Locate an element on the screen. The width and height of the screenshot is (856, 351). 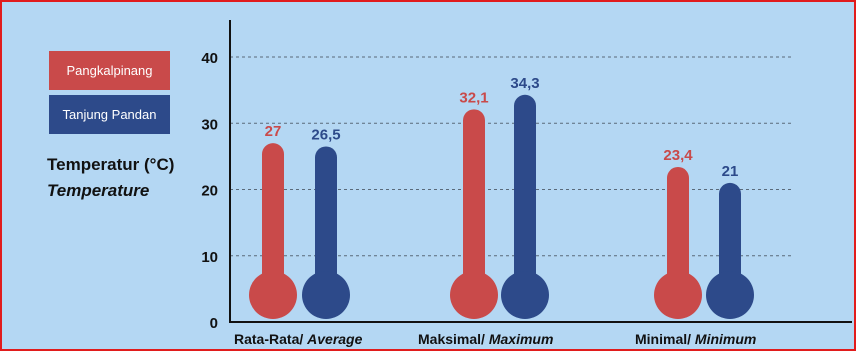
y-axis-title-en: Temperature is located at coordinates (98, 190).